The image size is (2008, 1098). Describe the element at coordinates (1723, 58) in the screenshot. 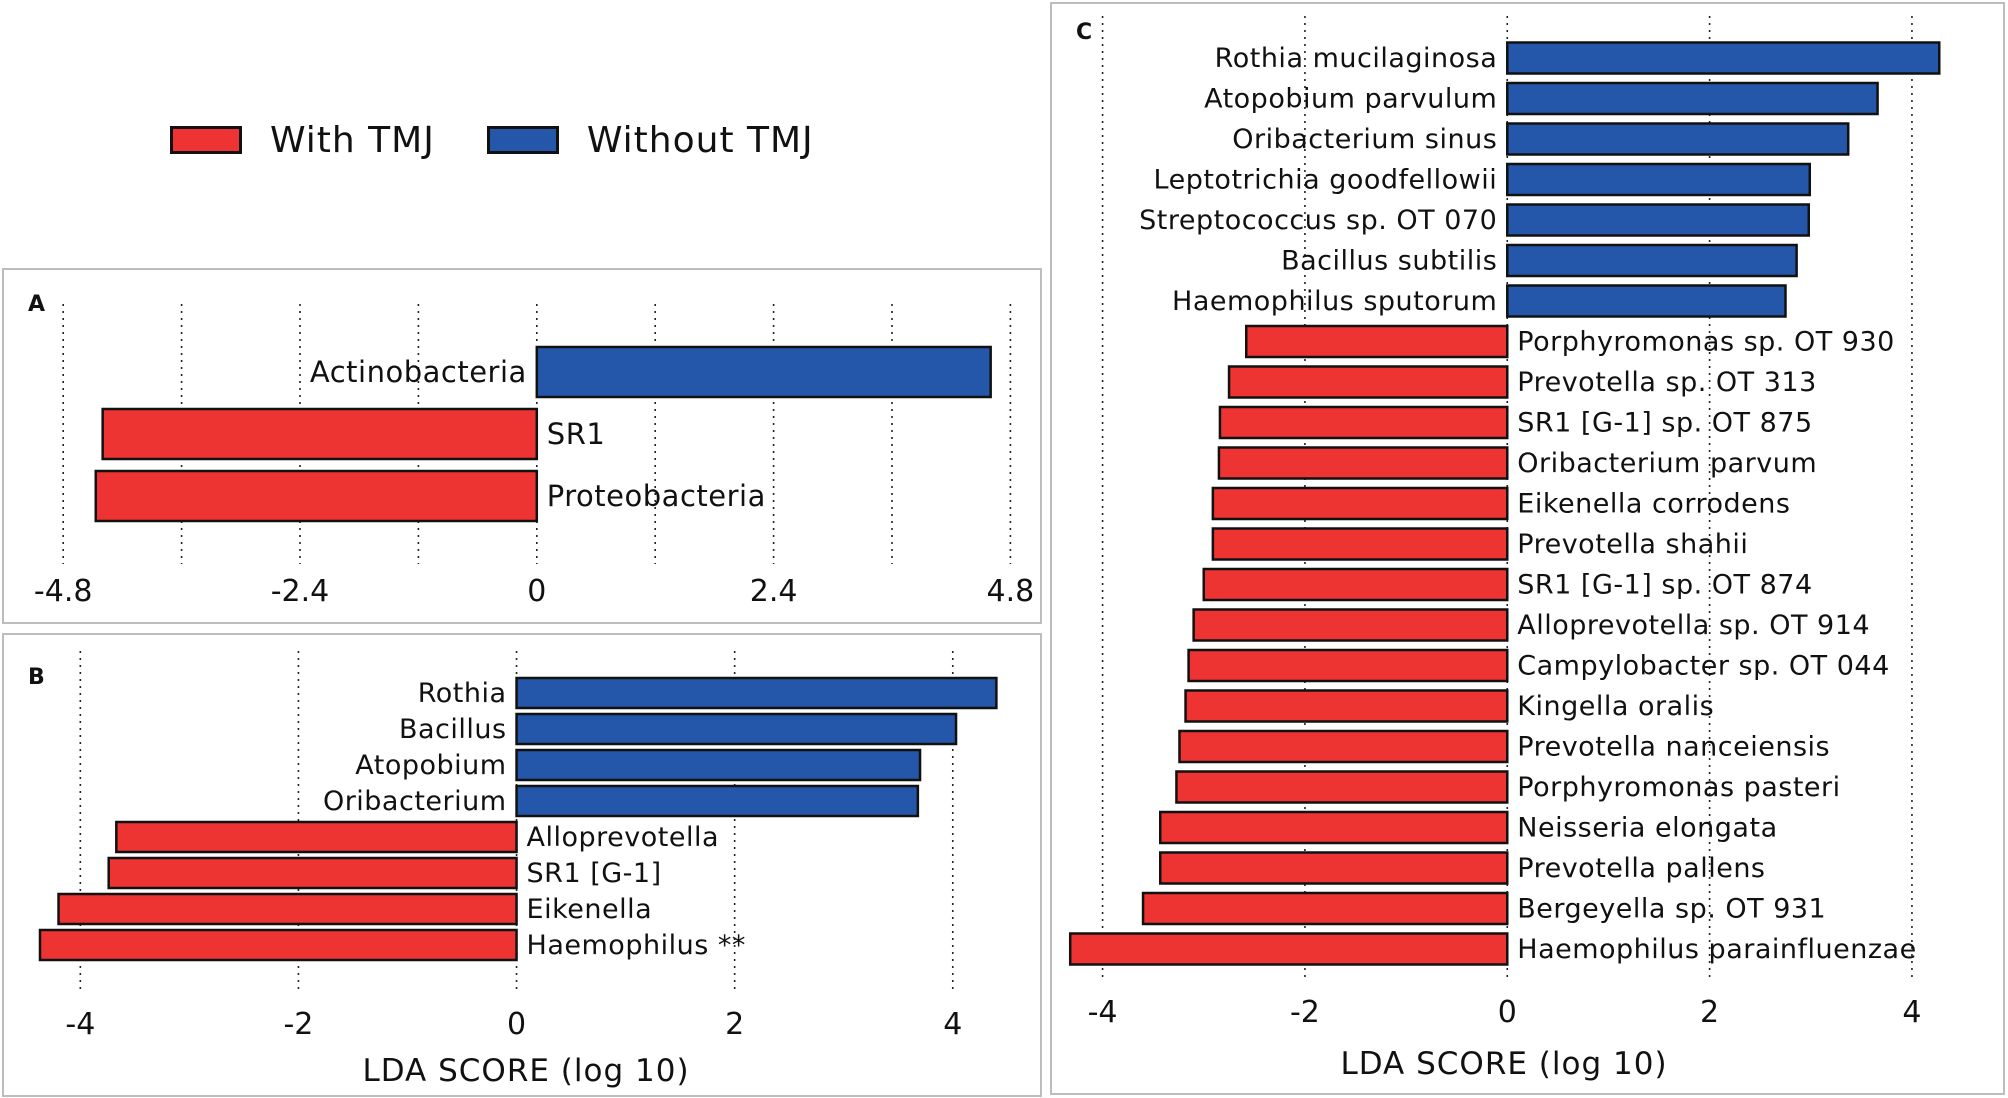

I see `panel-c-bar-rothia-mucilaginosa` at that location.